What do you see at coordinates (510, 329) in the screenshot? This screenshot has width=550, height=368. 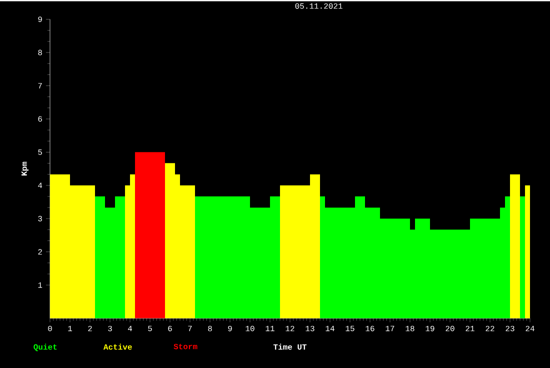 I see `x-tick-label: 23` at bounding box center [510, 329].